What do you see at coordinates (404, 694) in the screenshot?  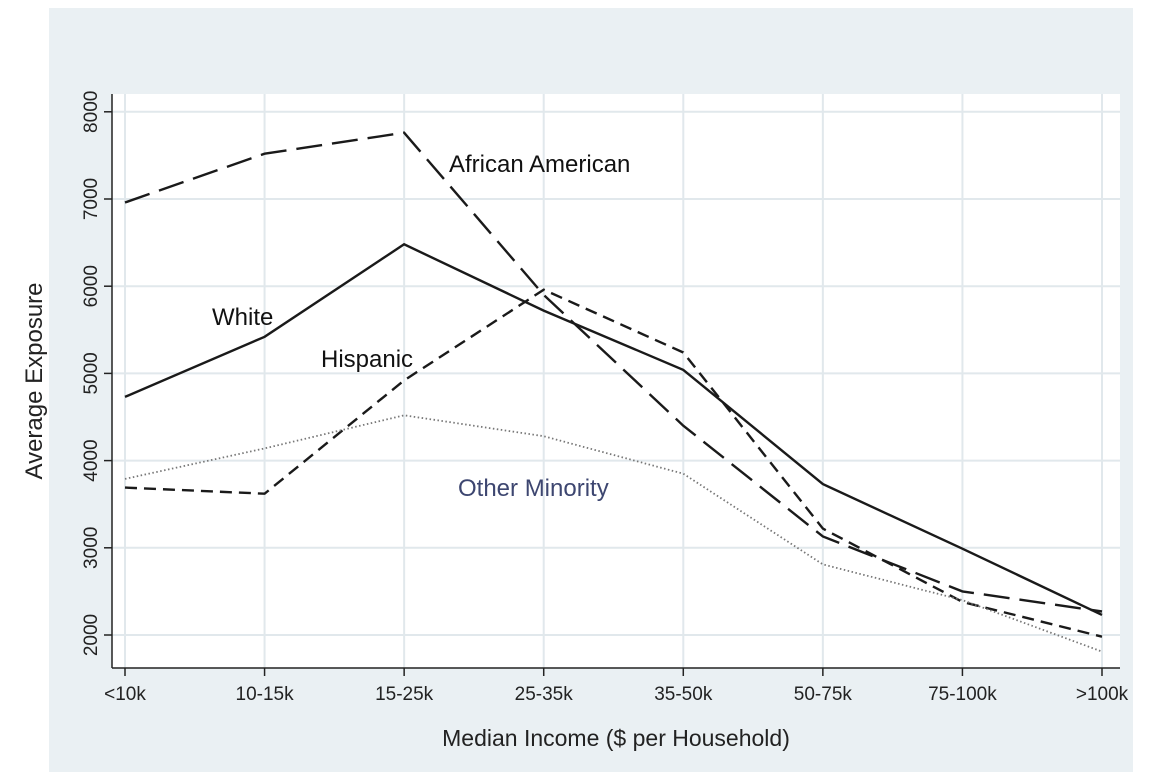 I see `x-tick-label: 15-25k` at bounding box center [404, 694].